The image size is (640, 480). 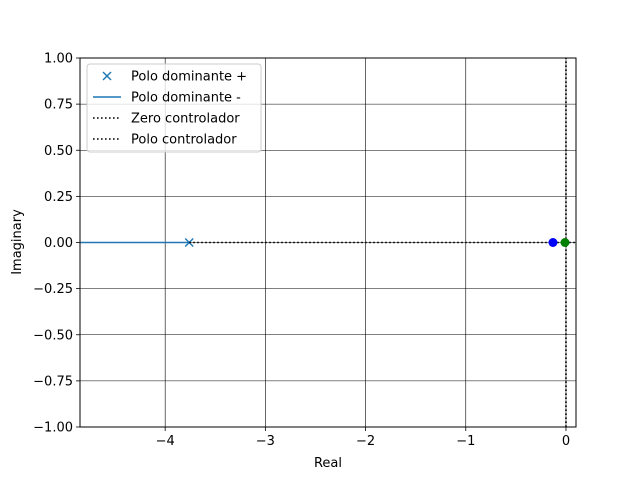 What do you see at coordinates (328, 463) in the screenshot?
I see `x-axis-label: Real` at bounding box center [328, 463].